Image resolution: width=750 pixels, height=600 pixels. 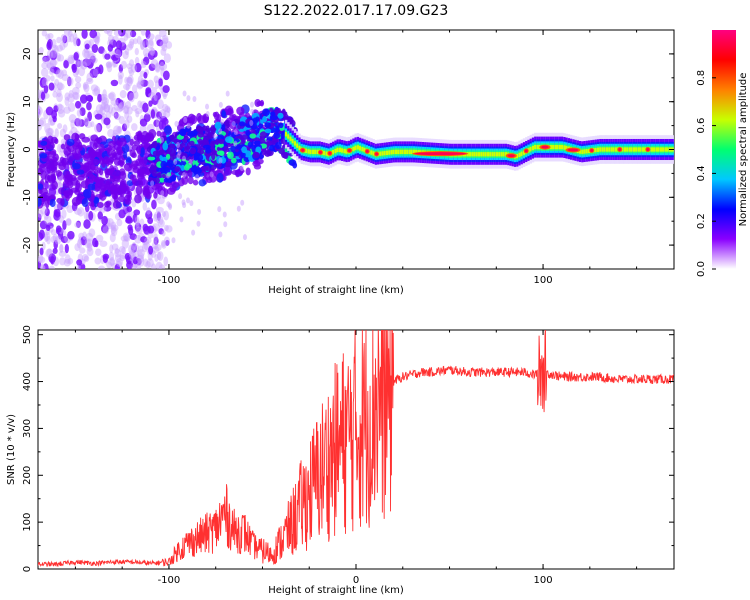 I want to click on snr-x-tick-label: 100, so click(x=543, y=580).